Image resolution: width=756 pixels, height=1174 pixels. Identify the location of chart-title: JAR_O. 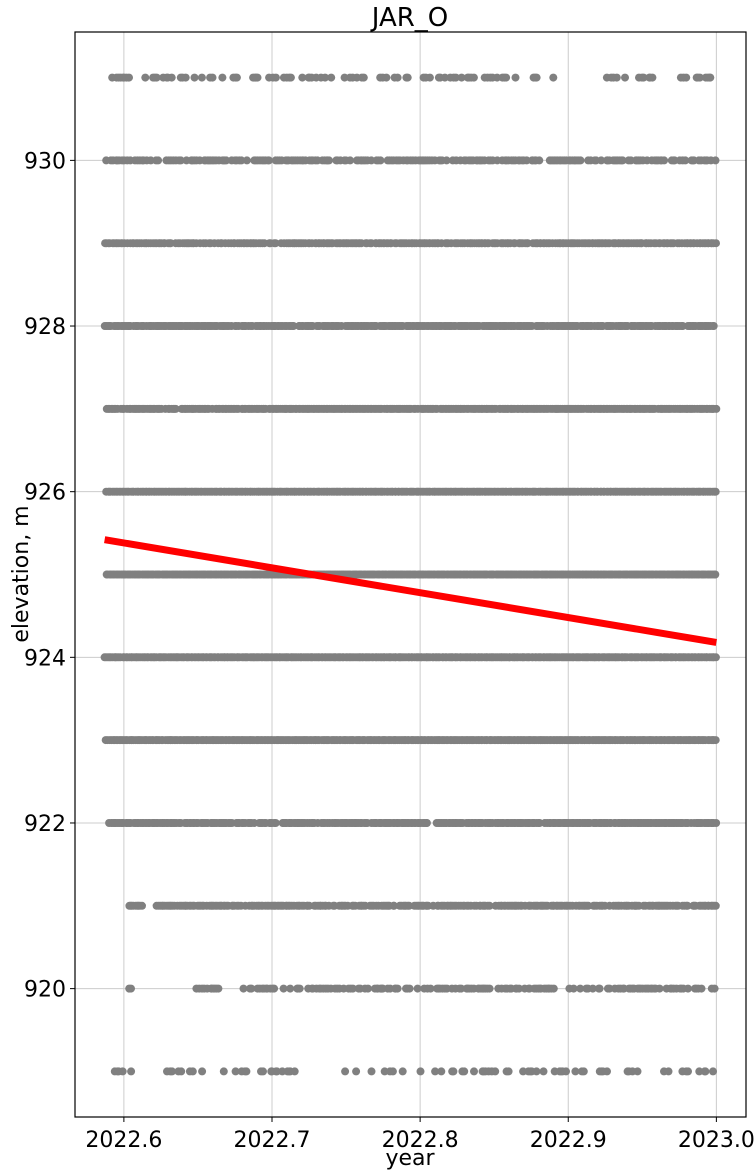
(409, 18).